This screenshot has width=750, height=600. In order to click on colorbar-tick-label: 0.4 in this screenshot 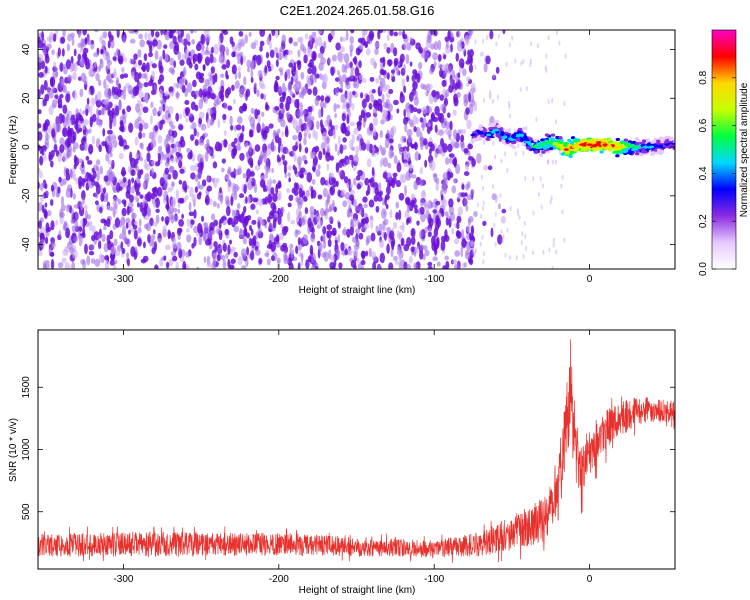, I will do `click(703, 173)`.